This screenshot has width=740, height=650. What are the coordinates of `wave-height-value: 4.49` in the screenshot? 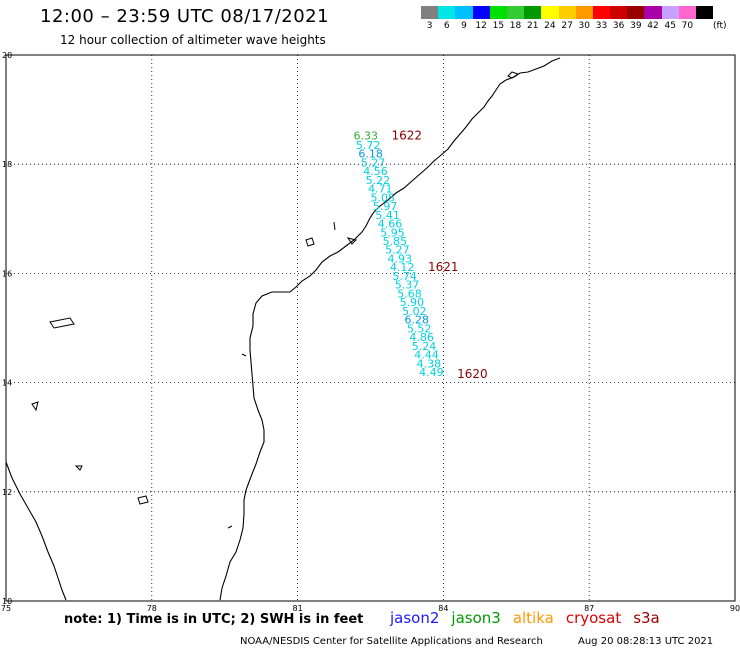 It's located at (431, 372).